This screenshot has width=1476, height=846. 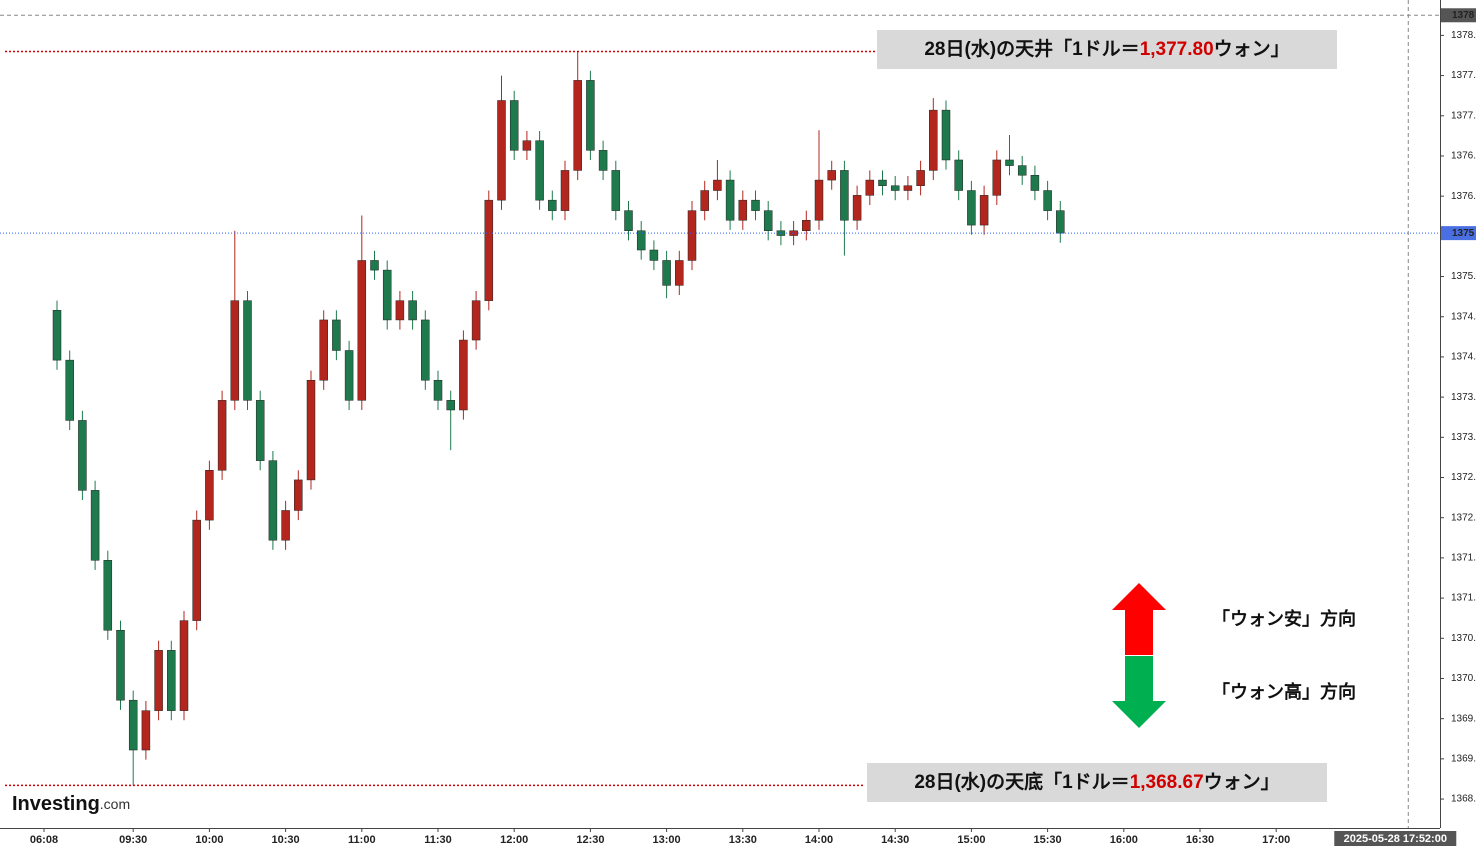 What do you see at coordinates (71, 804) in the screenshot?
I see `logo: Investing.com` at bounding box center [71, 804].